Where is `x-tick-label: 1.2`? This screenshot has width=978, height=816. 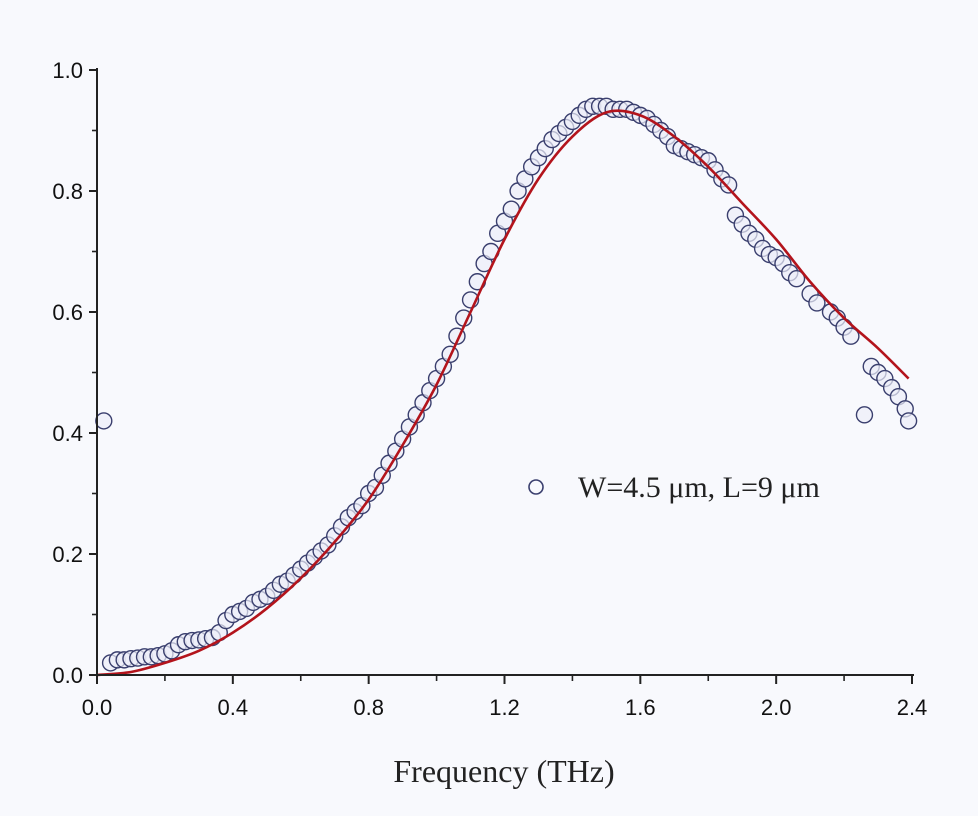 x-tick-label: 1.2 is located at coordinates (504, 707).